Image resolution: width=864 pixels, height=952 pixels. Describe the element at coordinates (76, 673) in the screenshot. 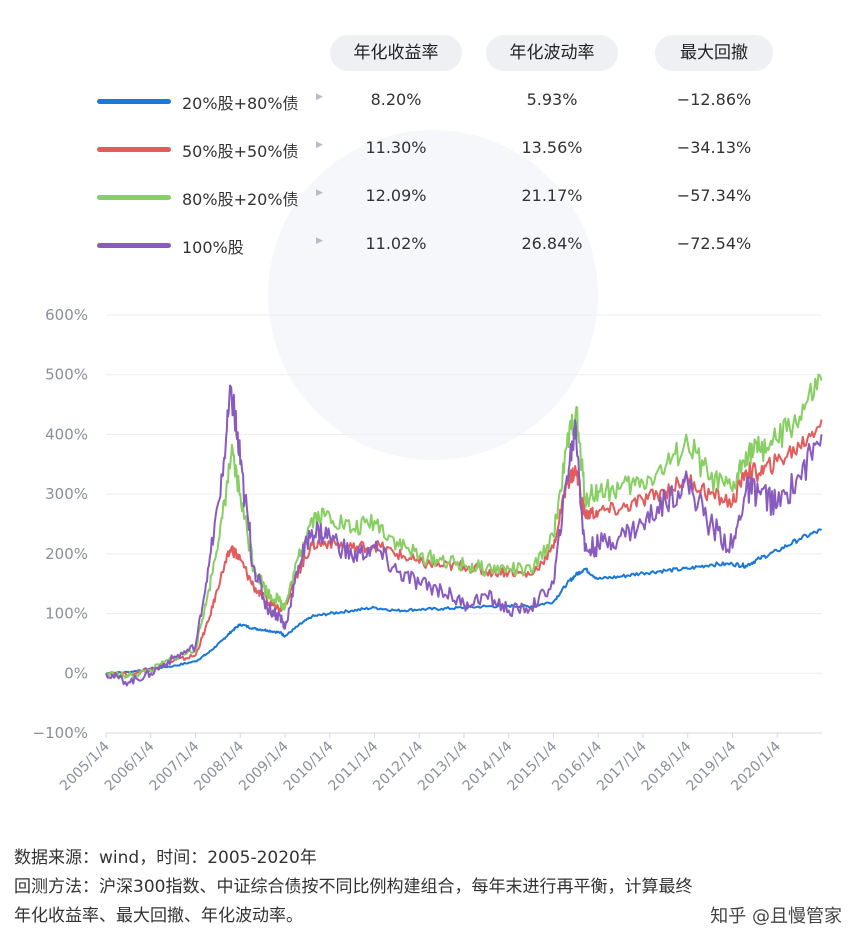

I see `y-tick-label: 0%` at that location.